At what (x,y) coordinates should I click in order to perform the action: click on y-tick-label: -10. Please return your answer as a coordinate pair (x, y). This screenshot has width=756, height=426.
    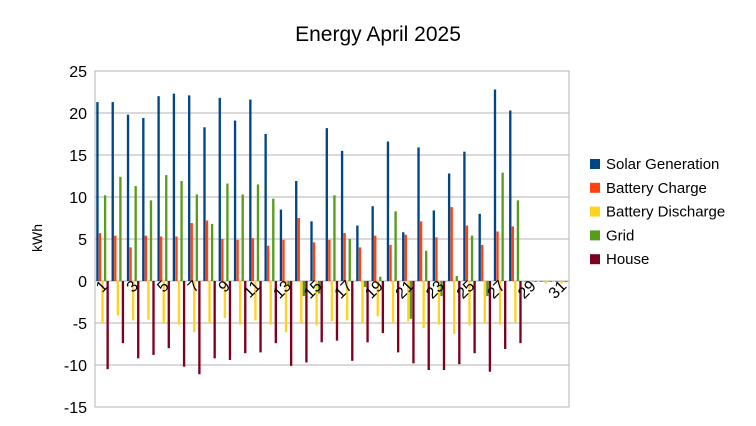
    Looking at the image, I should click on (75, 366).